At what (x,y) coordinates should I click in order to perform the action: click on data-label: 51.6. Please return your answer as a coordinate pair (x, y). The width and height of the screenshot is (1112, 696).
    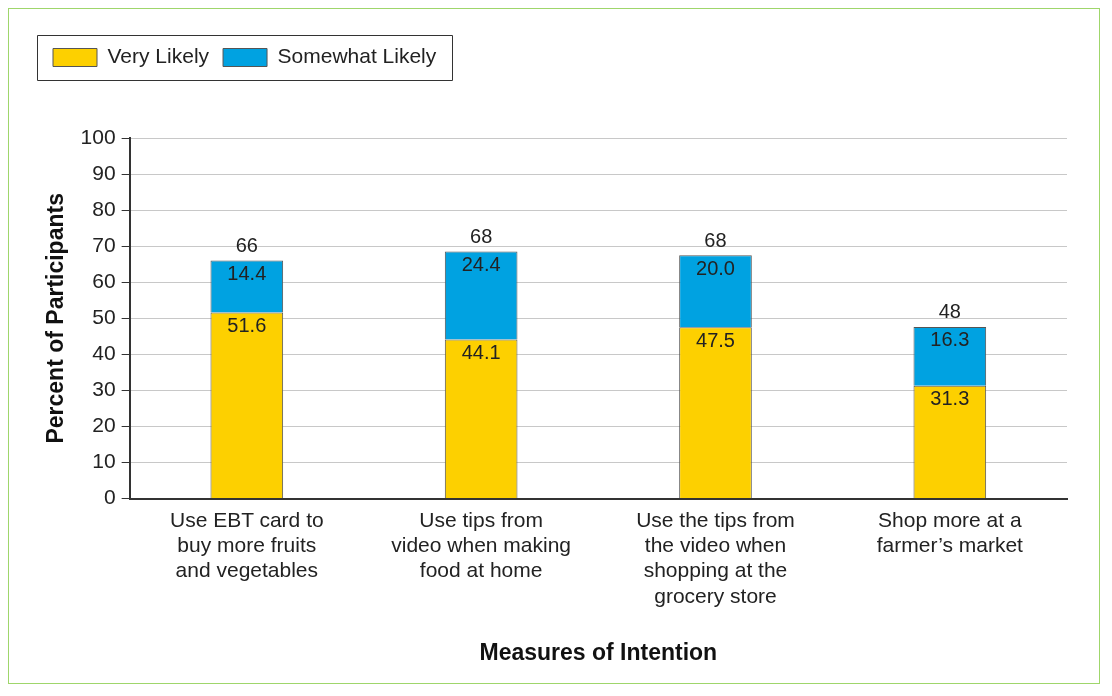
    Looking at the image, I should click on (247, 325).